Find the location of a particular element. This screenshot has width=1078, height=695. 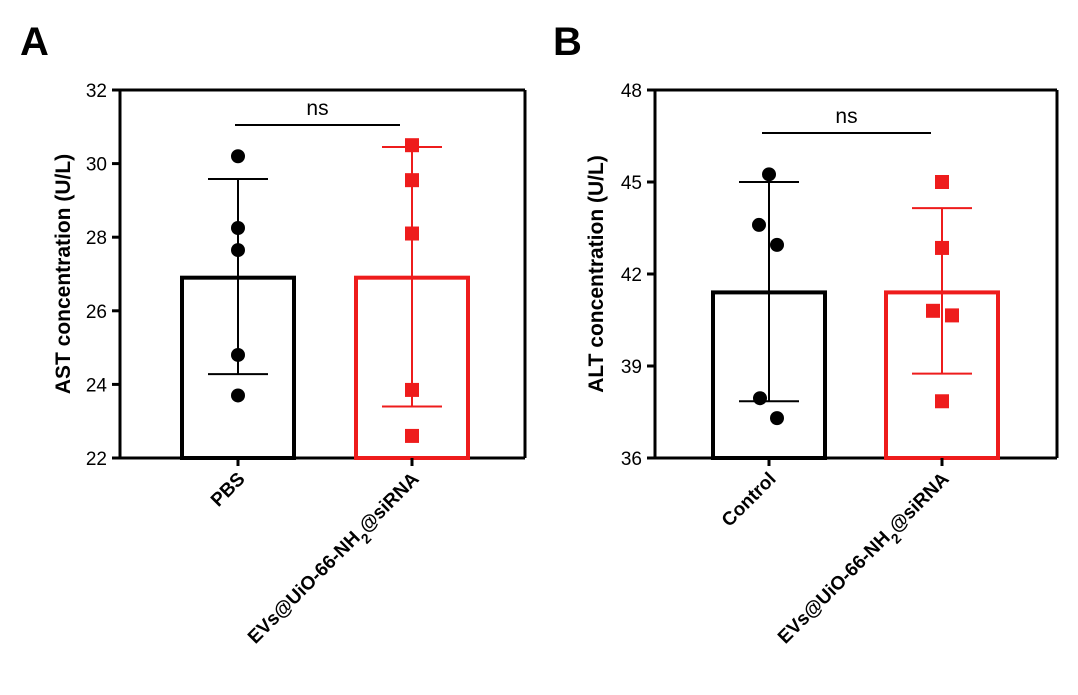

y-tick-label: 45 is located at coordinates (631, 183).